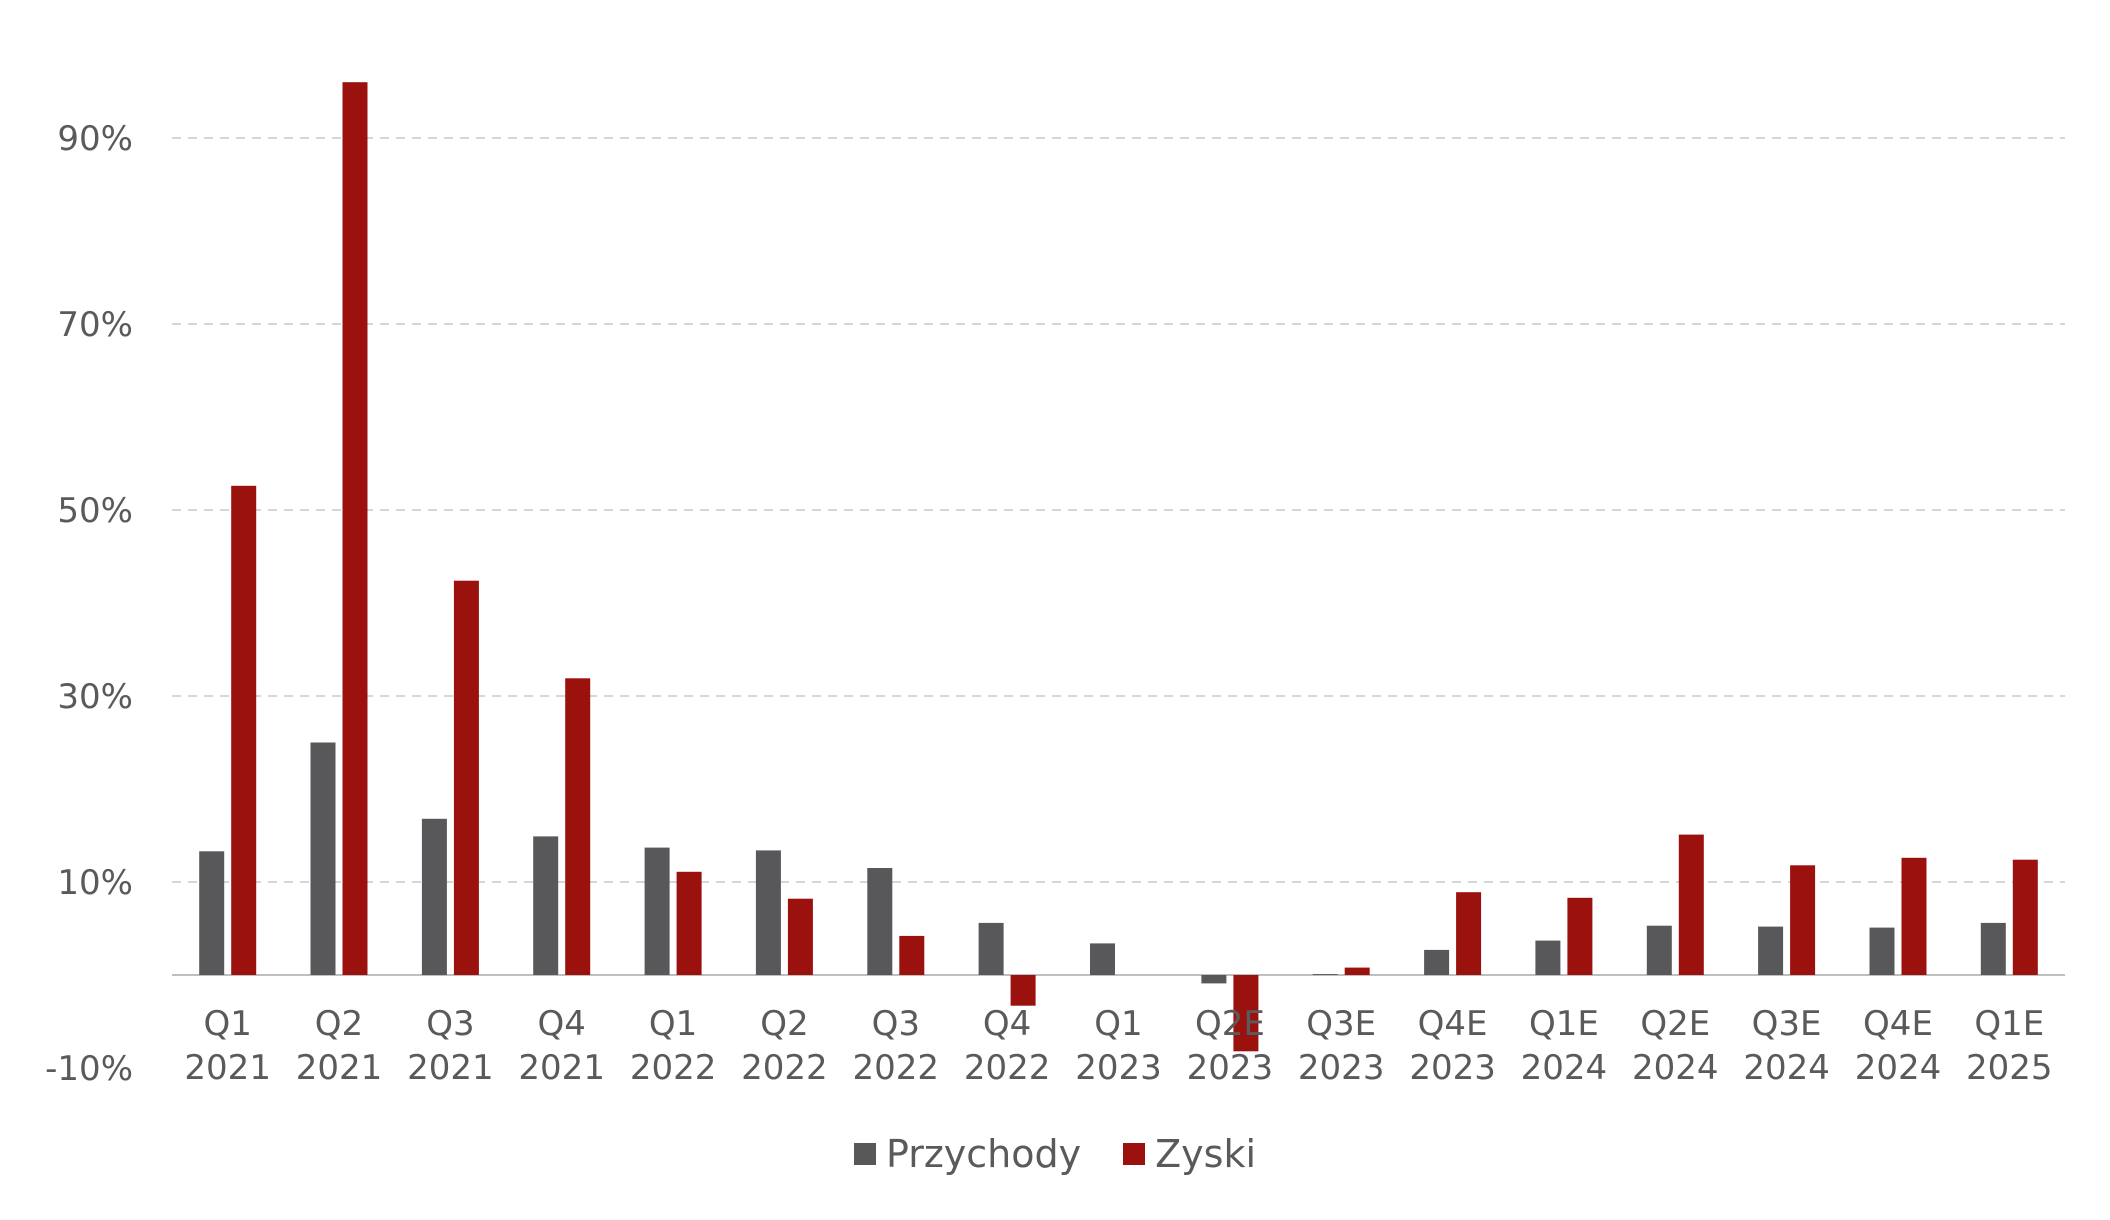 The width and height of the screenshot is (2110, 1220). What do you see at coordinates (983, 1154) in the screenshot?
I see `legend-label-przychody: Przychody` at bounding box center [983, 1154].